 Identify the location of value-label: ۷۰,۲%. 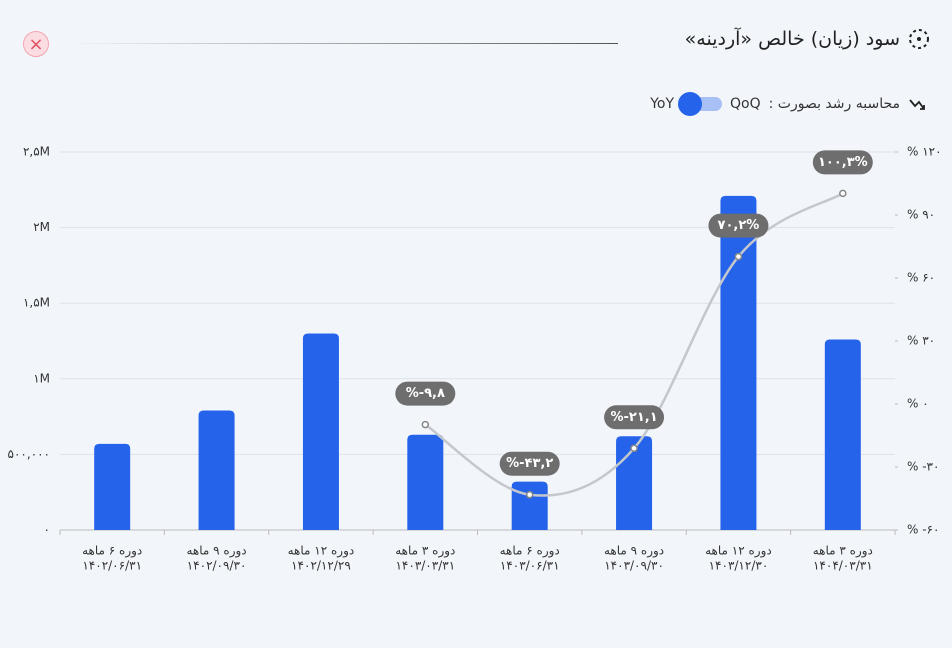
(738, 225).